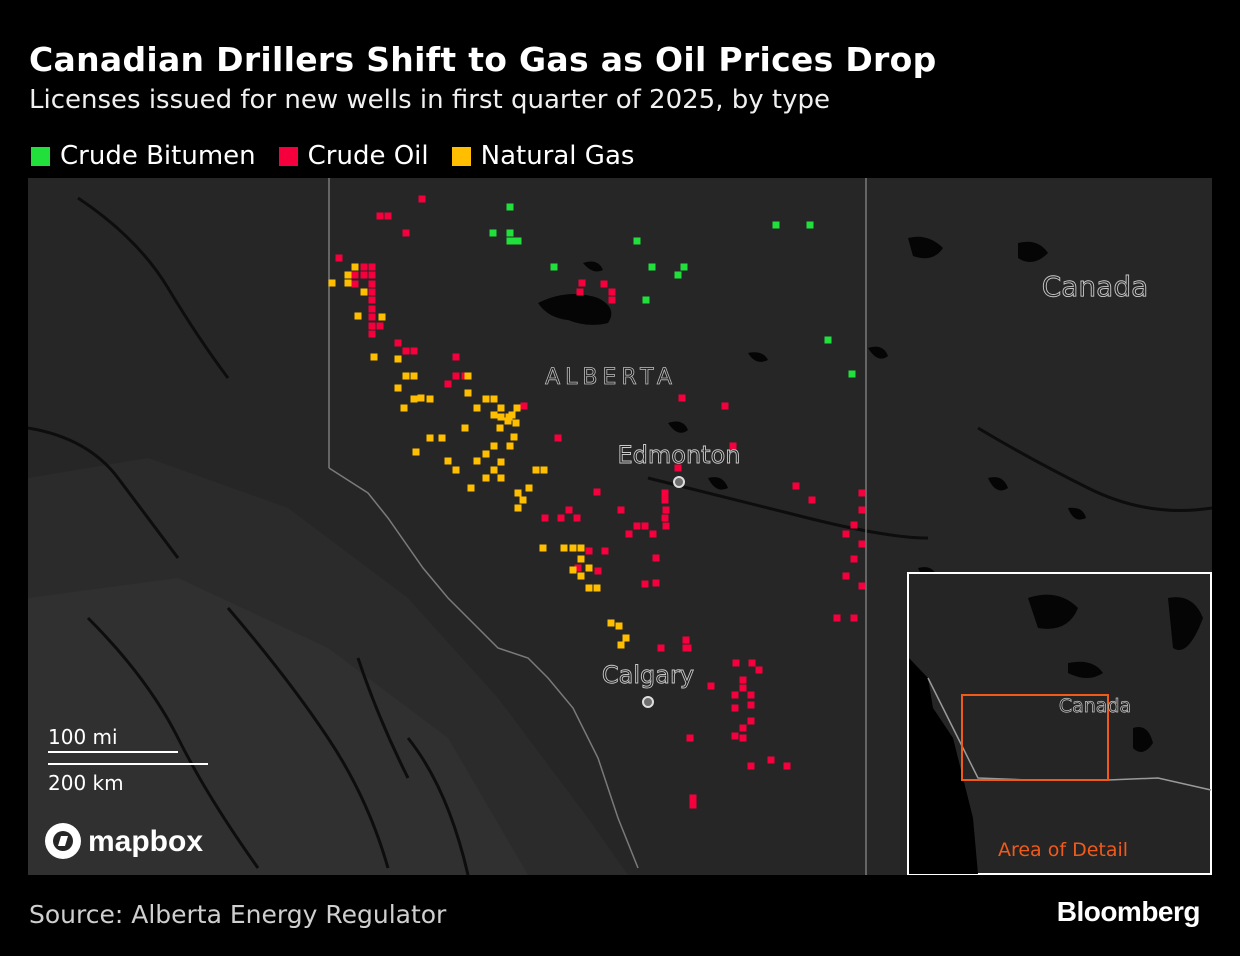 The height and width of the screenshot is (956, 1240). I want to click on crude-bitumen-wells, so click(672, 290).